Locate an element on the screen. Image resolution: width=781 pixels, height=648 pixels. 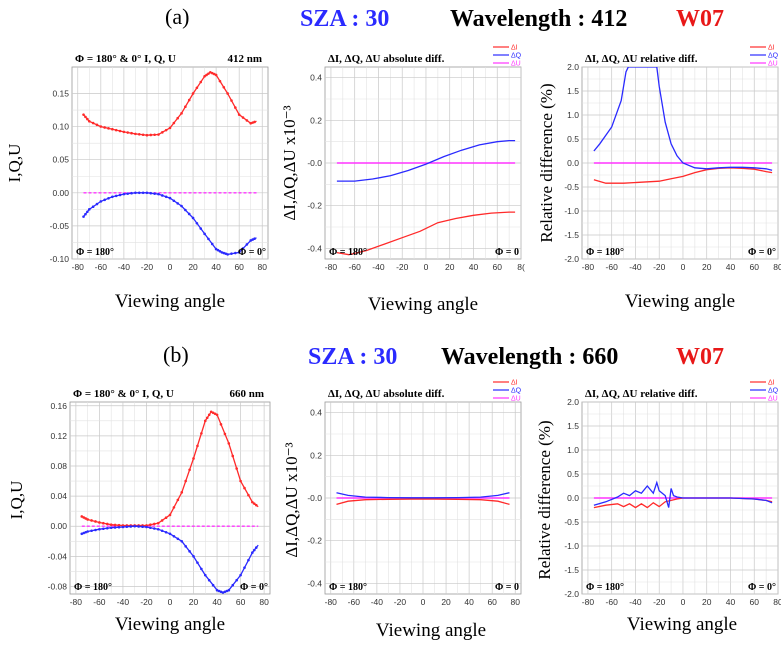
row-b-header: (b) SZA : 30 Wavelength : 660 W07 is located at coordinates (443, 356).